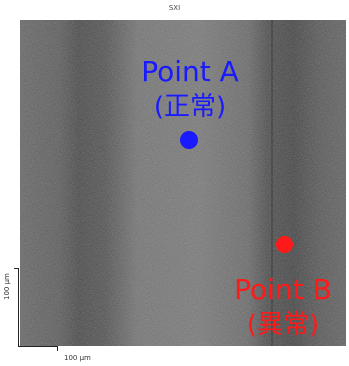  What do you see at coordinates (189, 140) in the screenshot?
I see `point-a-marker` at bounding box center [189, 140].